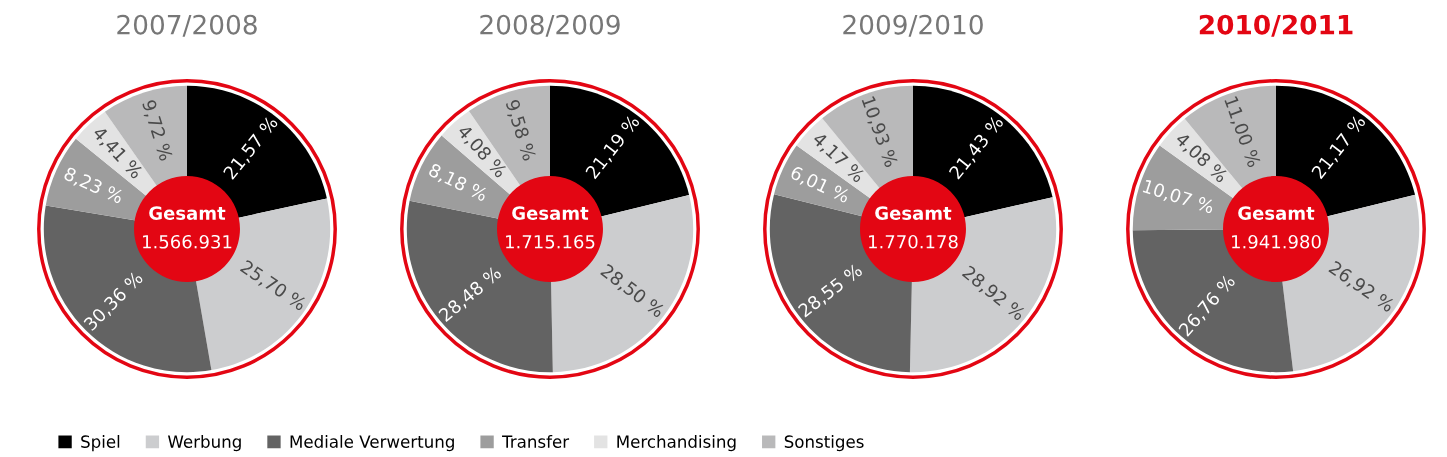 This screenshot has height=457, width=1447. I want to click on legend-label: Transfer, so click(536, 441).